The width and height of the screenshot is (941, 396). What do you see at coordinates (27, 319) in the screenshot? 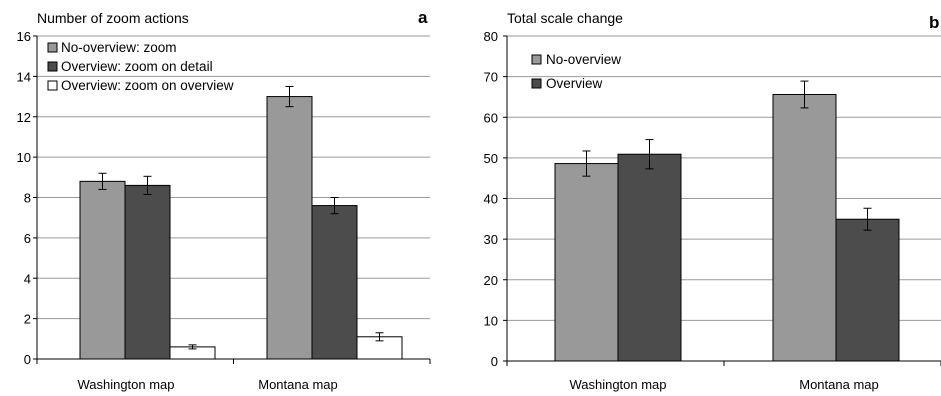
I see `y-tick-label: 2` at bounding box center [27, 319].